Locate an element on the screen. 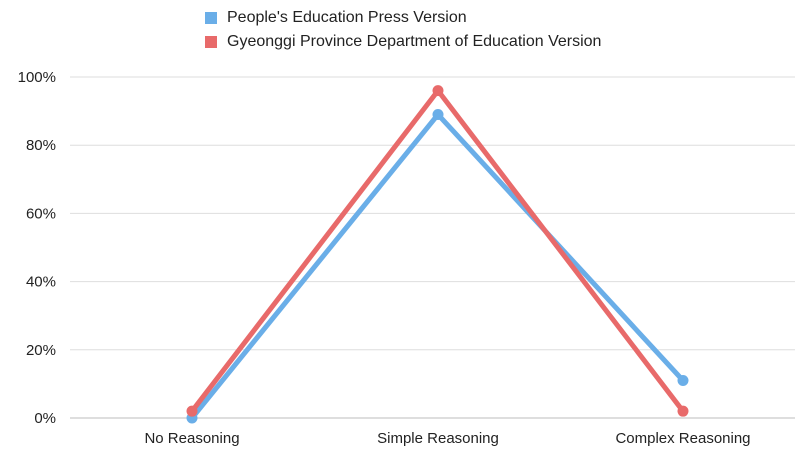  y-tick-label: 40% is located at coordinates (41, 282).